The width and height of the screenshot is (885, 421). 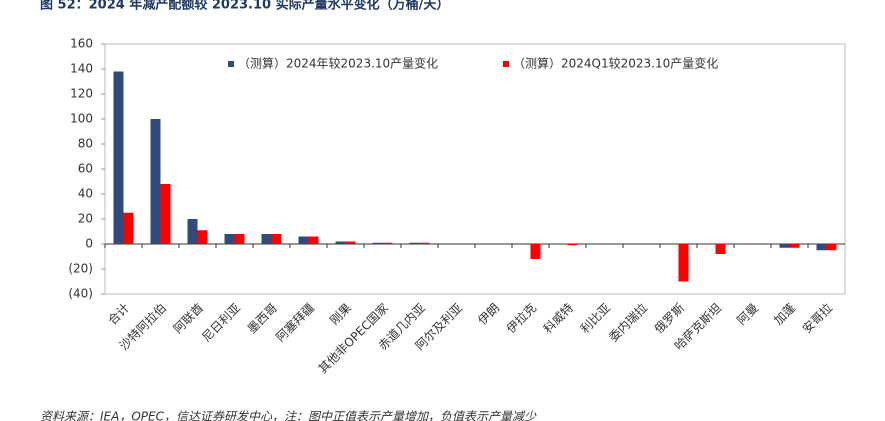 I want to click on x-tick-label: 伊朗, so click(x=488, y=314).